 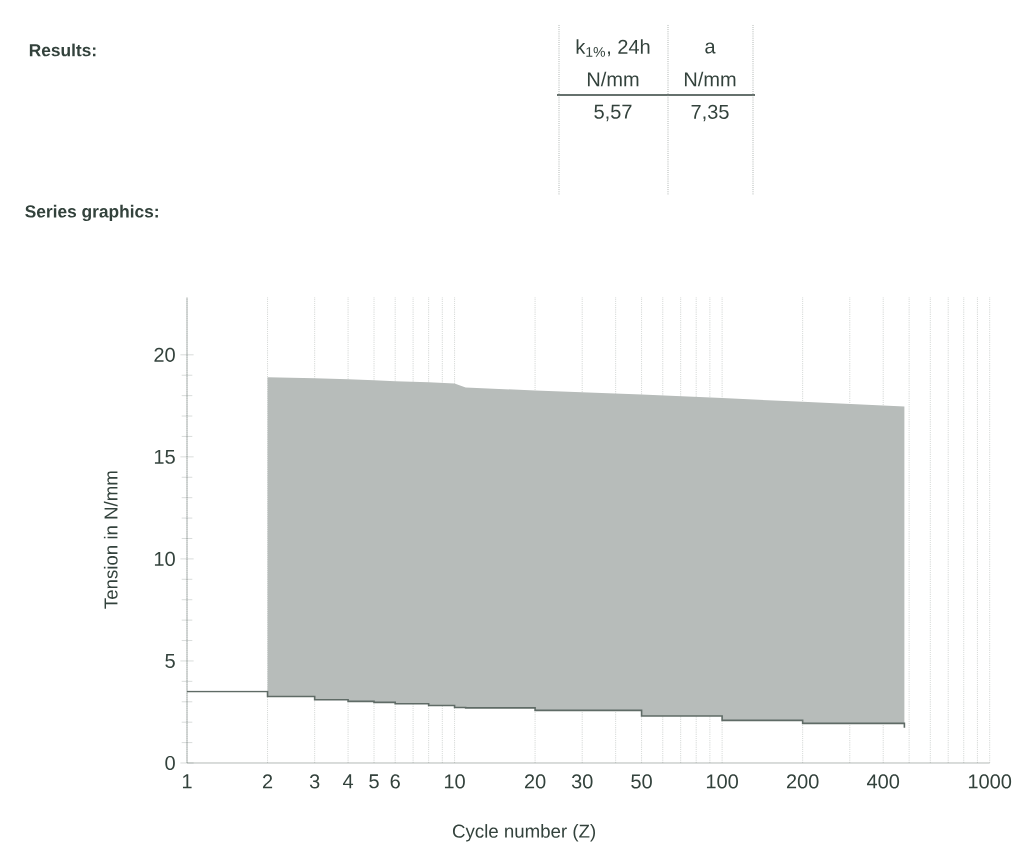 I want to click on y-tick-label: 5, so click(x=170, y=660).